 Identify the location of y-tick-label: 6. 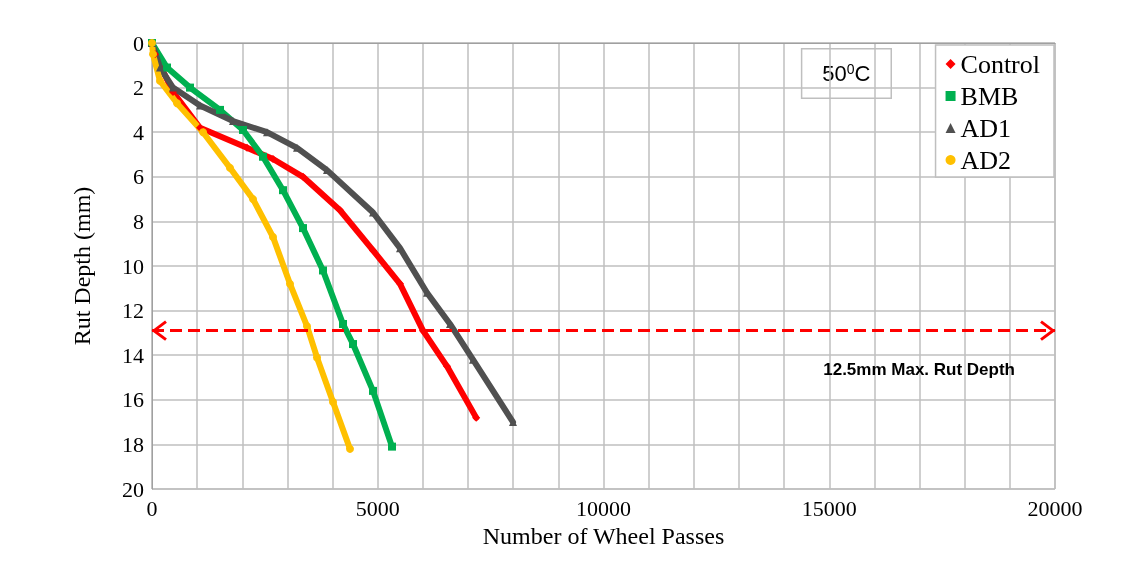
(138, 177).